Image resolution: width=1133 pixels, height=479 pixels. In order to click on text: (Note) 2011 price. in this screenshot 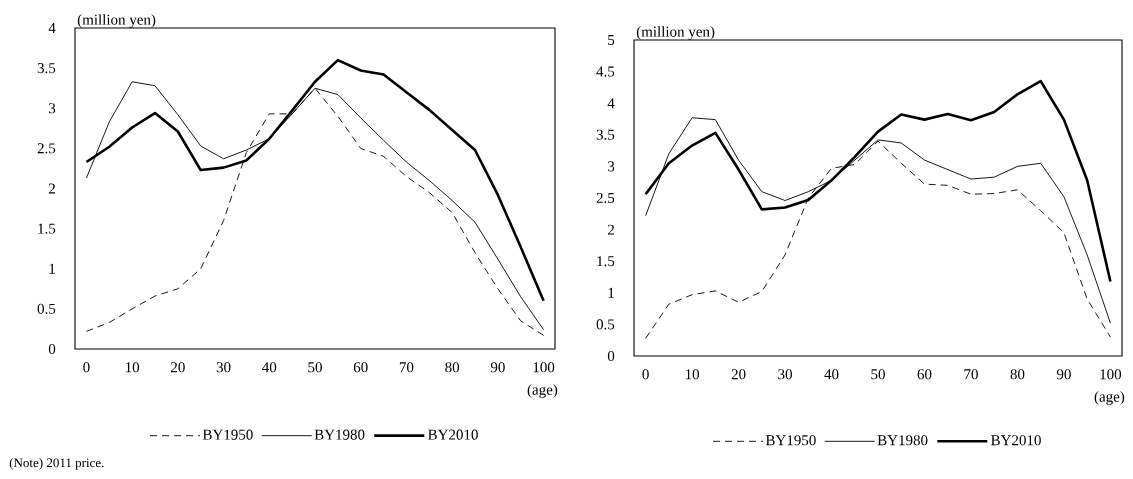, I will do `click(56, 464)`.